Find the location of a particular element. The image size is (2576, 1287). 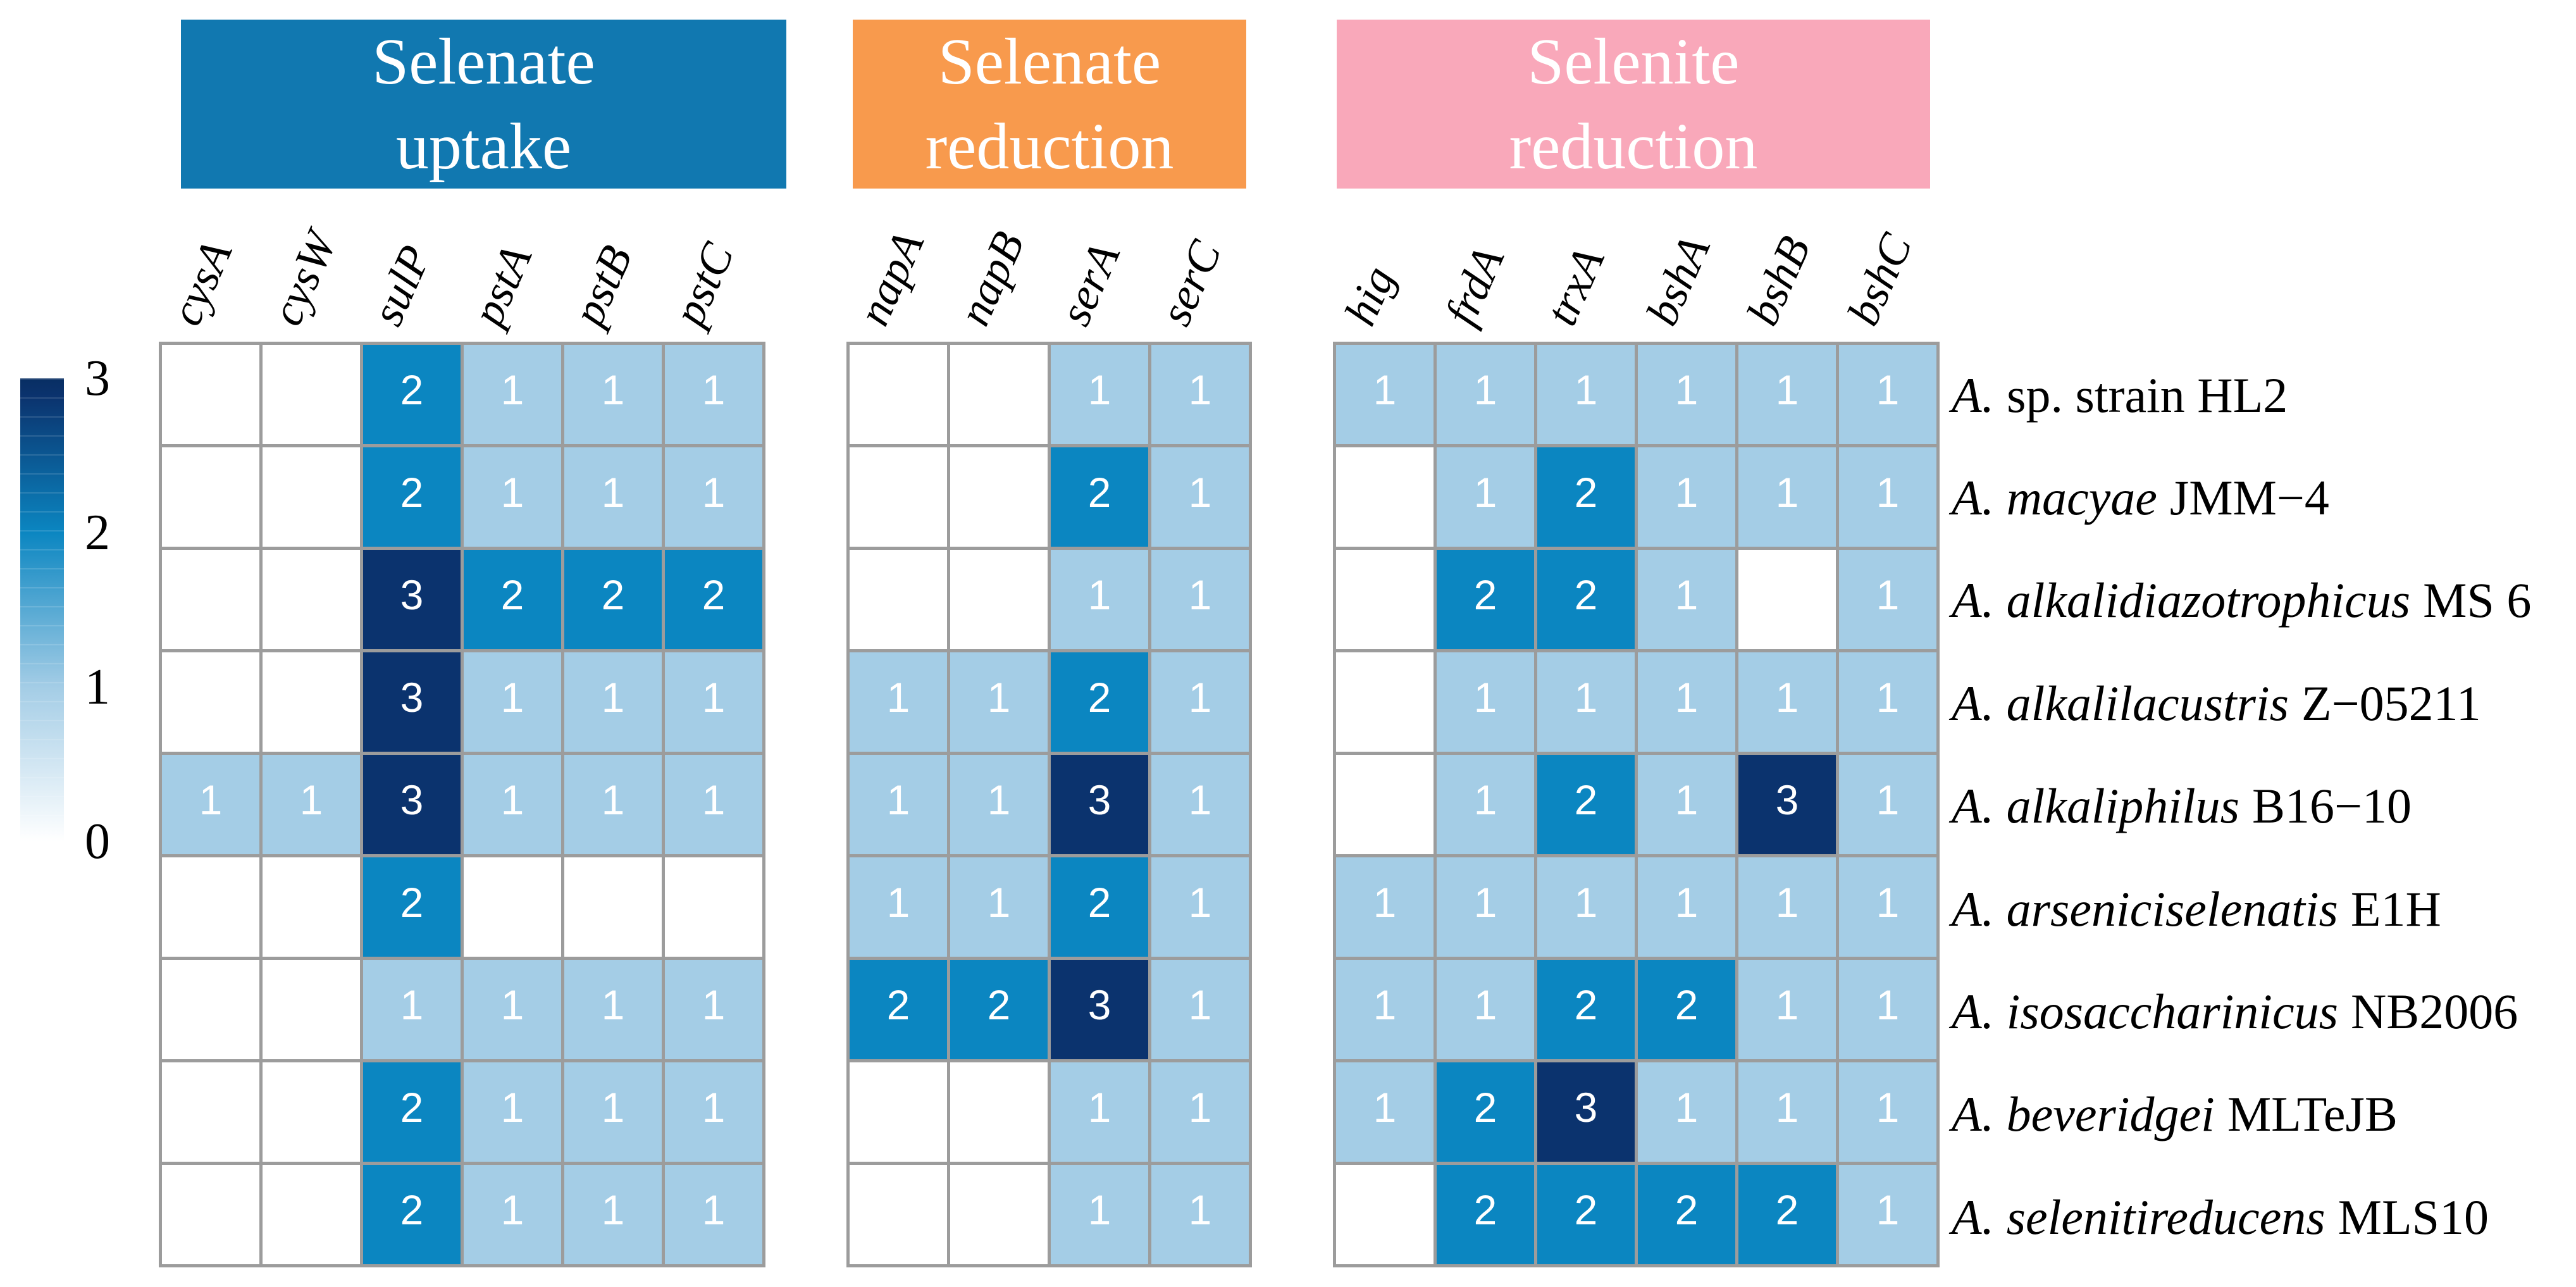

colorbar-tick-label: 2 is located at coordinates (98, 533).